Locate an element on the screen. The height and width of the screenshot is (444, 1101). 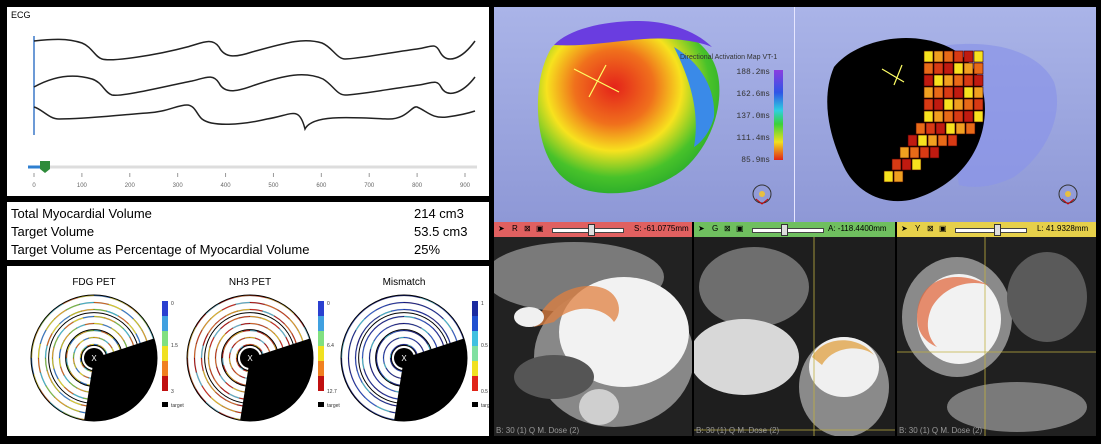
slice-toolbar-red: ➤ R ⊠ ▣ S: -61.0775mm is located at coordinates (593, 229).